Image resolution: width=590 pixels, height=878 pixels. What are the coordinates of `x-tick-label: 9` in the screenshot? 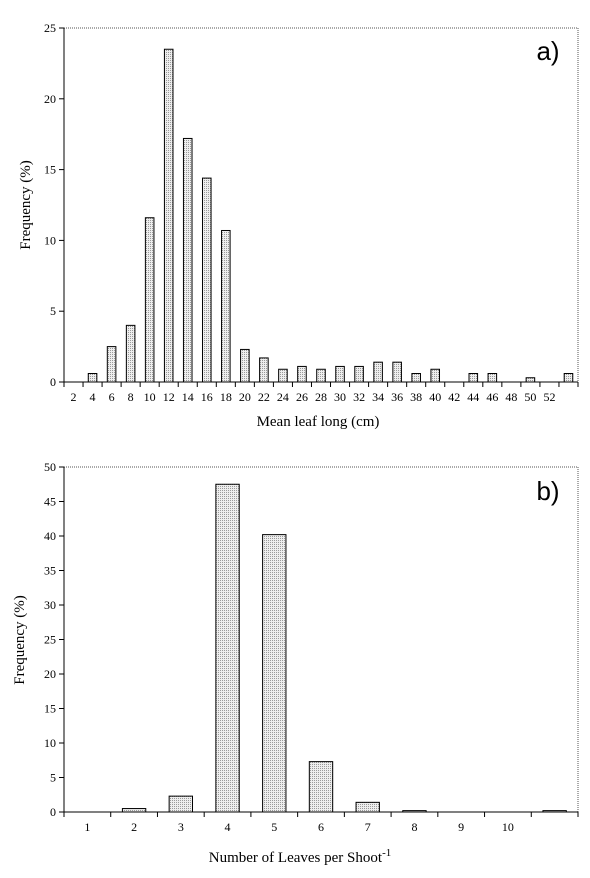 It's located at (461, 827).